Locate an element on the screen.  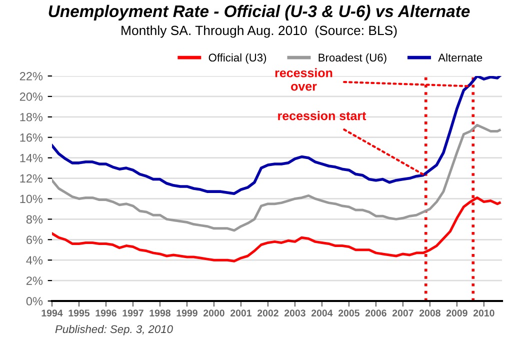
y-tick-label: 4% is located at coordinates (34, 260).